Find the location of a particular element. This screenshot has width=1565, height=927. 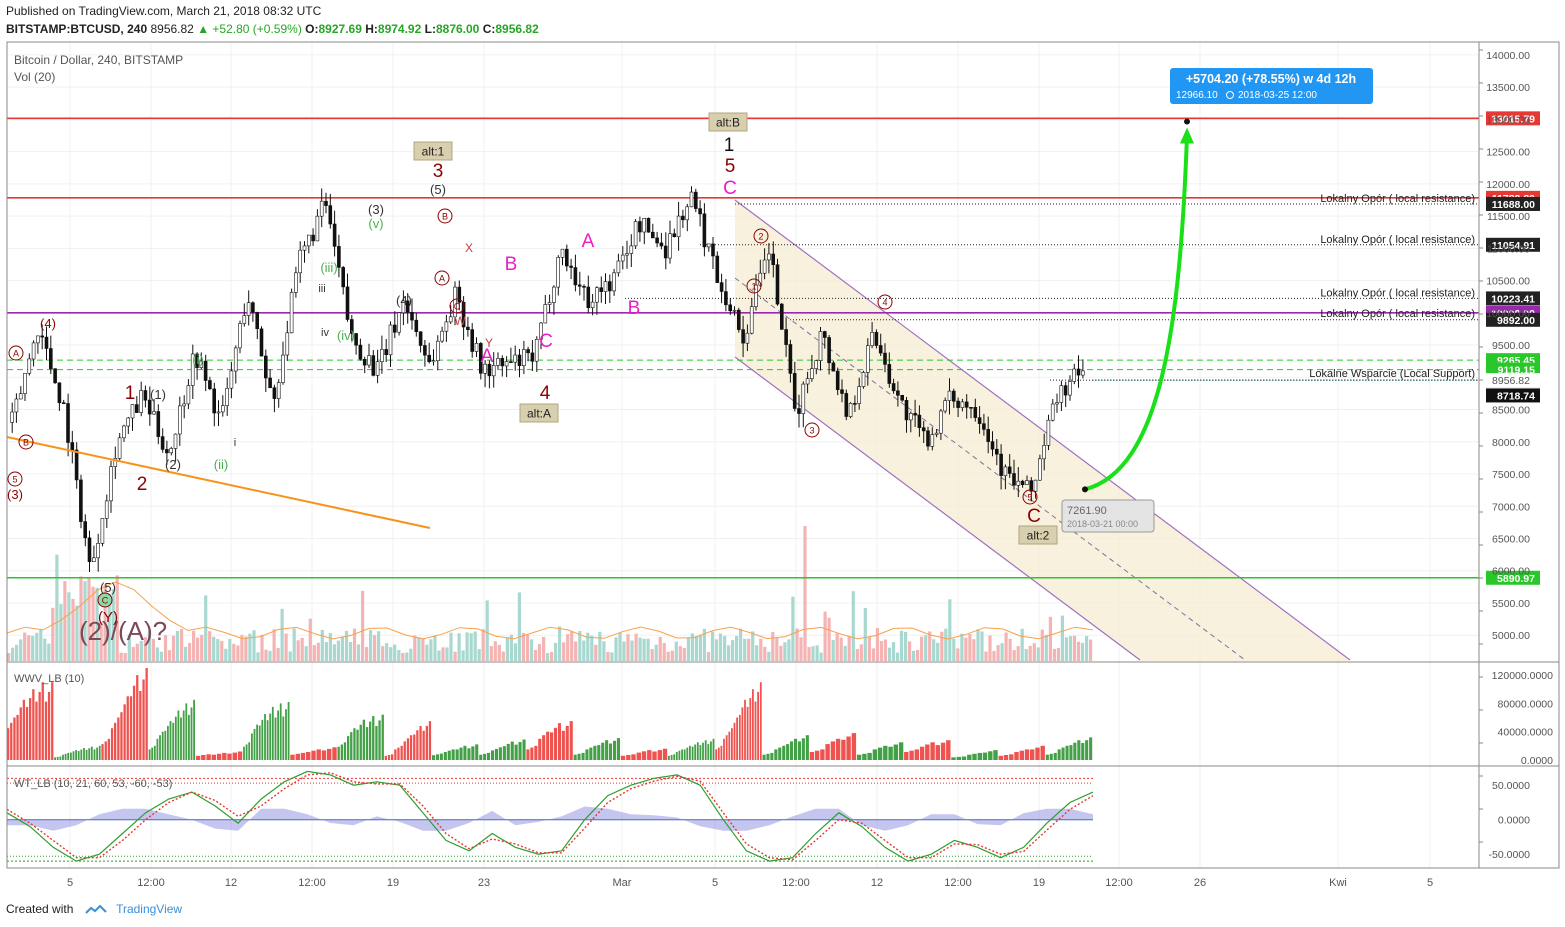

x-tick-label: 5 is located at coordinates (1430, 883).